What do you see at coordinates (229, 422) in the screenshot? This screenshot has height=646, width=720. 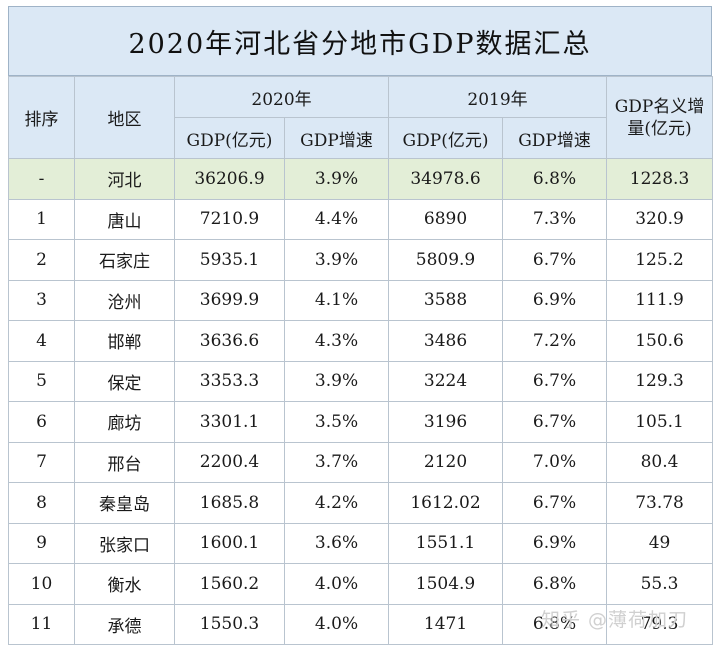 I see `gdp-2020-cell: 3301.1` at bounding box center [229, 422].